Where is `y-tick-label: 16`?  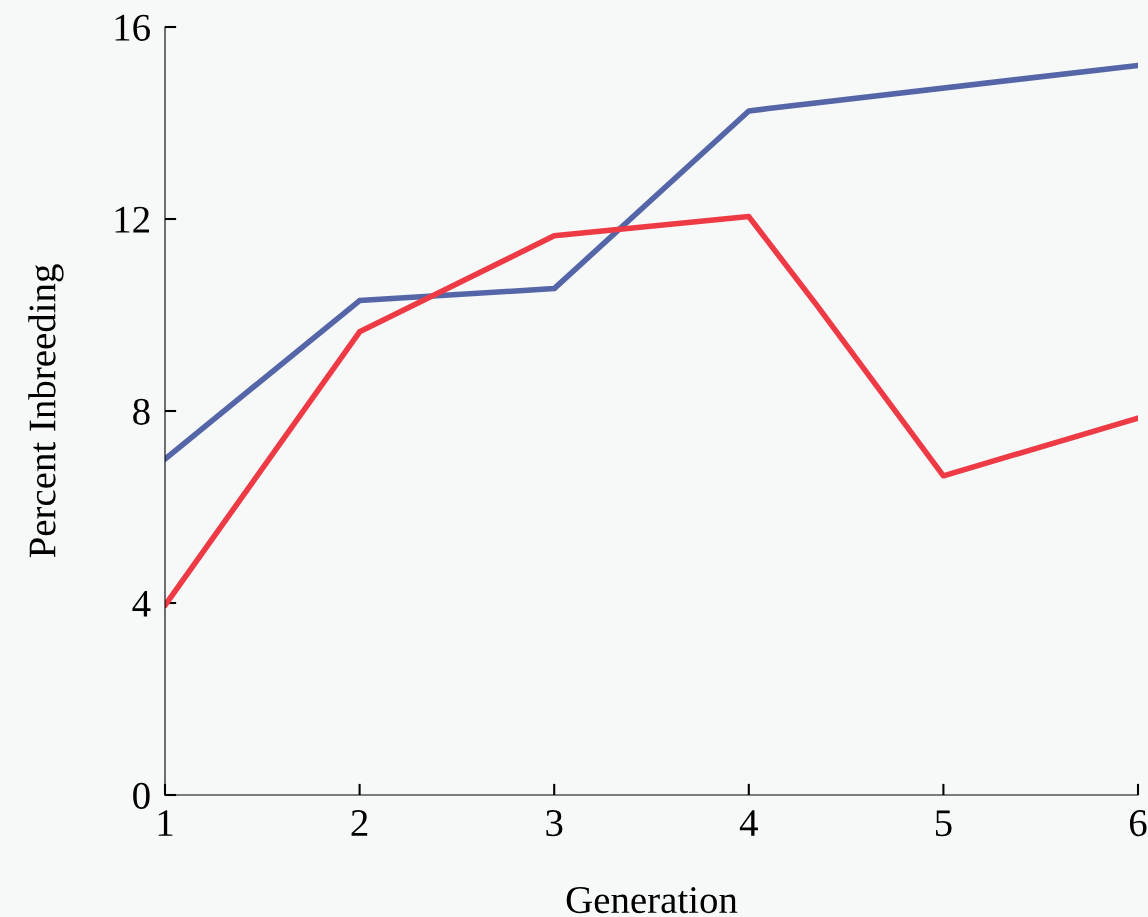
y-tick-label: 16 is located at coordinates (132, 27).